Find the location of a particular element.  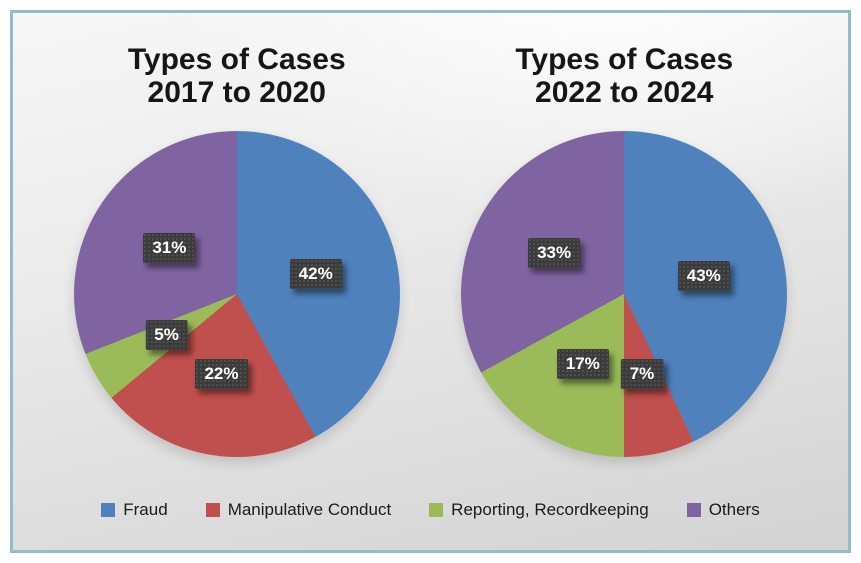

pie-slice-label: 7% is located at coordinates (642, 373).